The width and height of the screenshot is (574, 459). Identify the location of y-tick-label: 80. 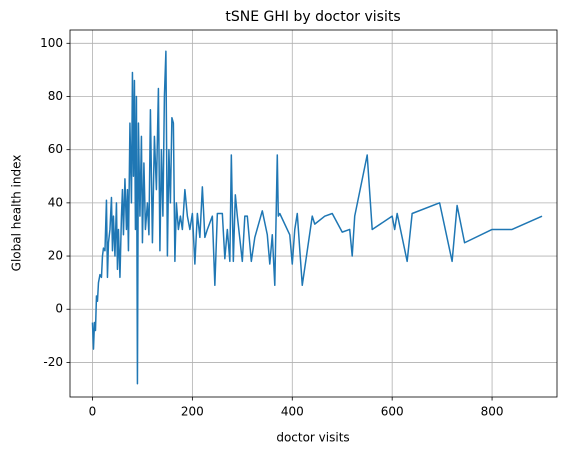
(55, 96).